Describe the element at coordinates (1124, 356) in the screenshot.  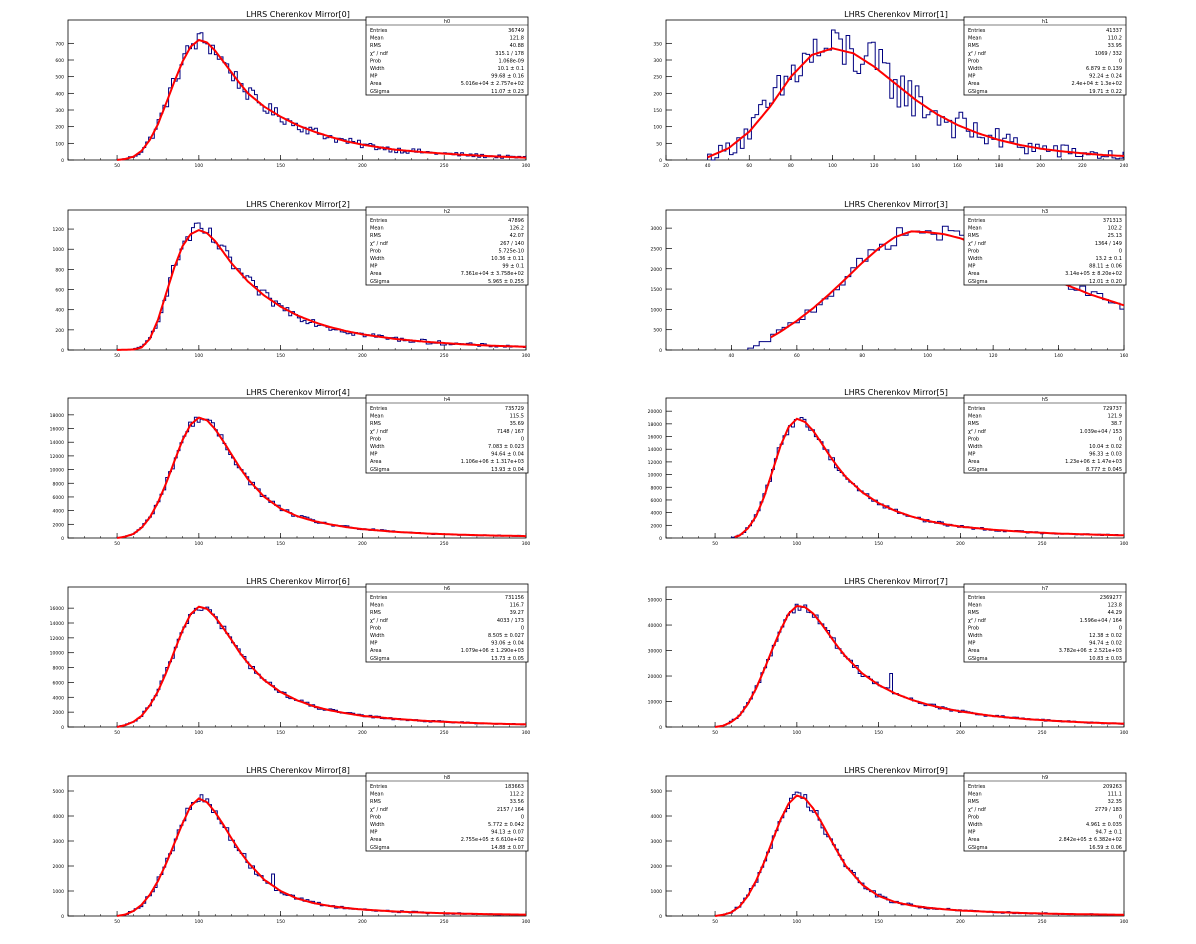
I see `x-tick-label: 160` at that location.